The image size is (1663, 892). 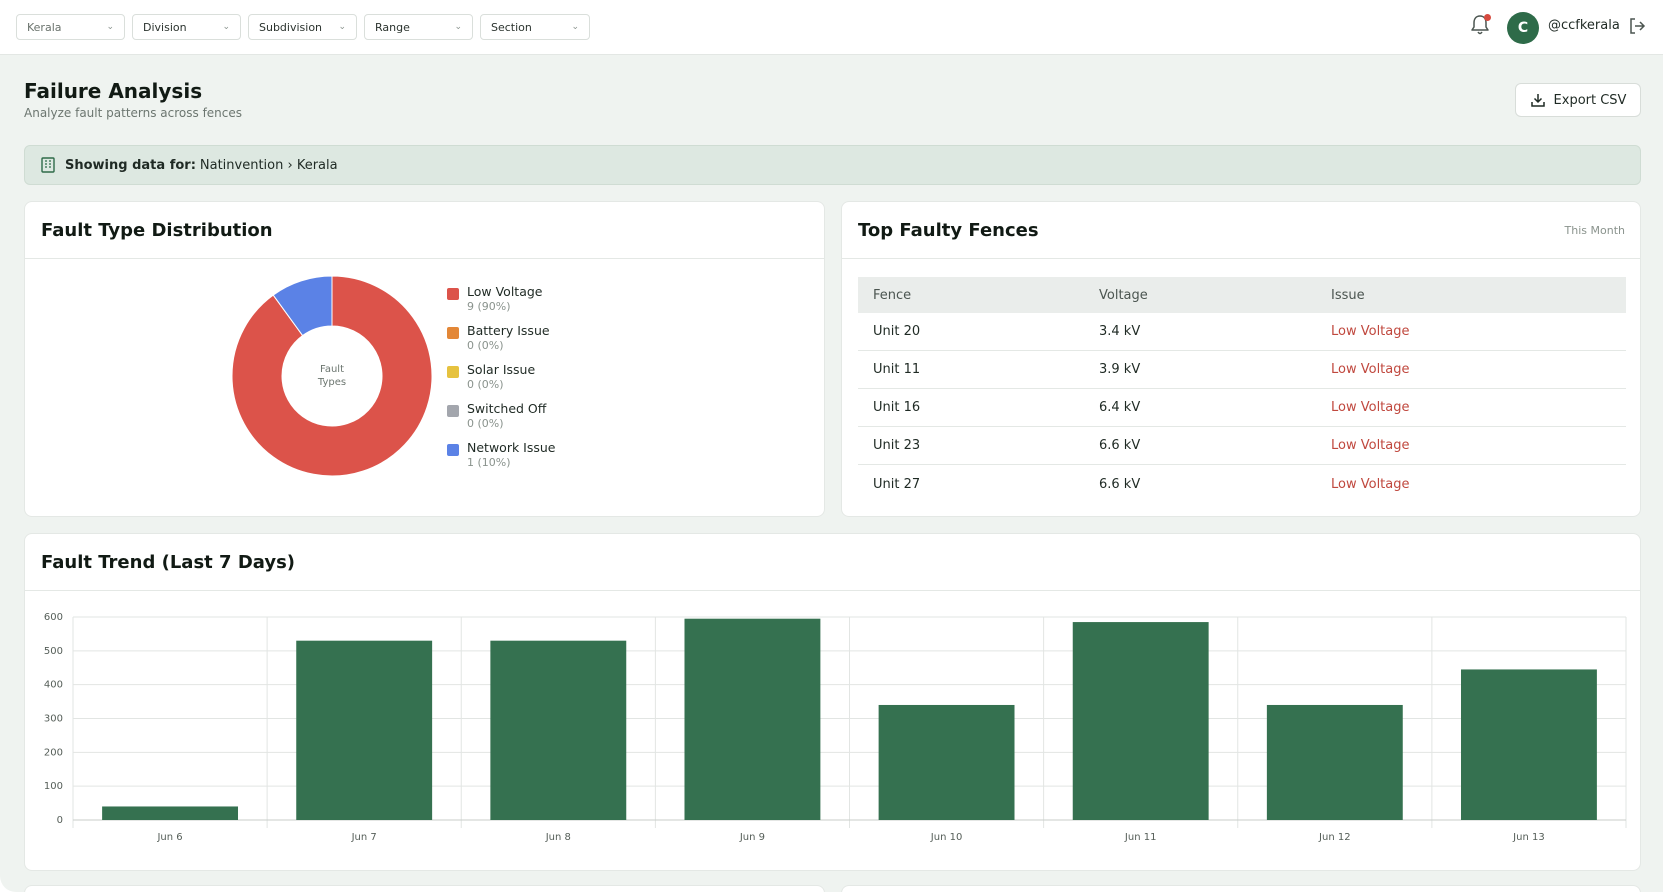 I want to click on table-row: Unit 23 6.6 kV Low Voltage, so click(x=1242, y=446).